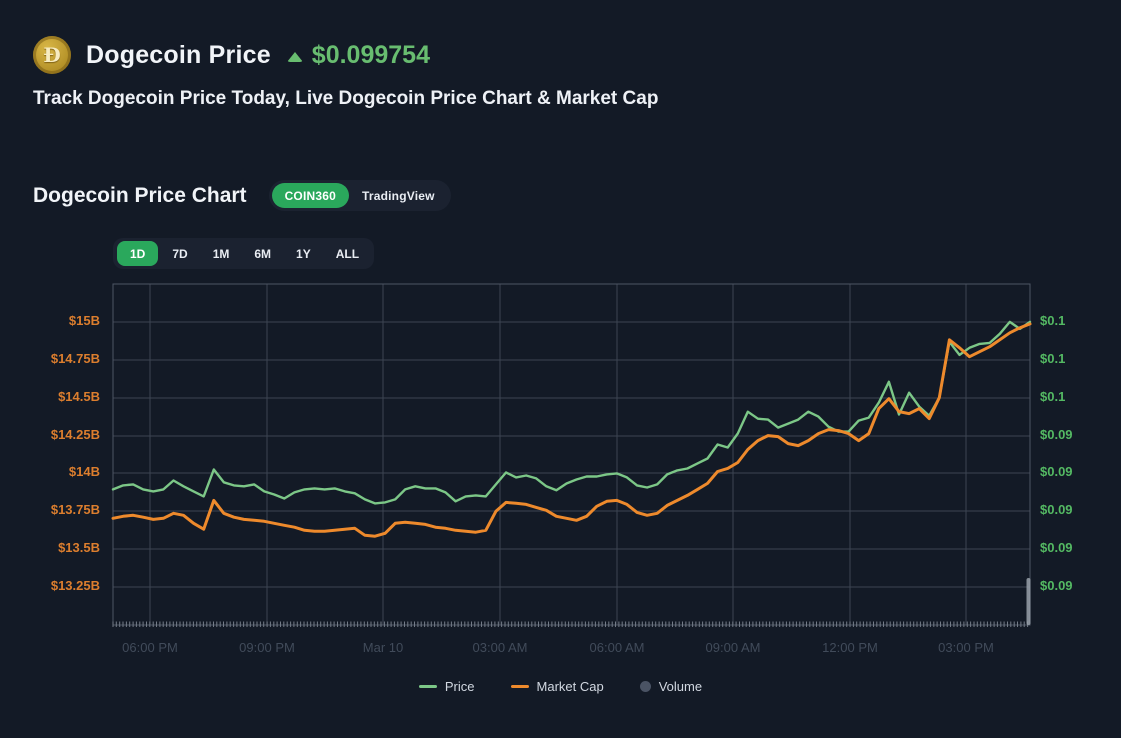 This screenshot has width=1121, height=738. I want to click on page-header: Đ Dogecoin Price $0.099754, so click(231, 55).